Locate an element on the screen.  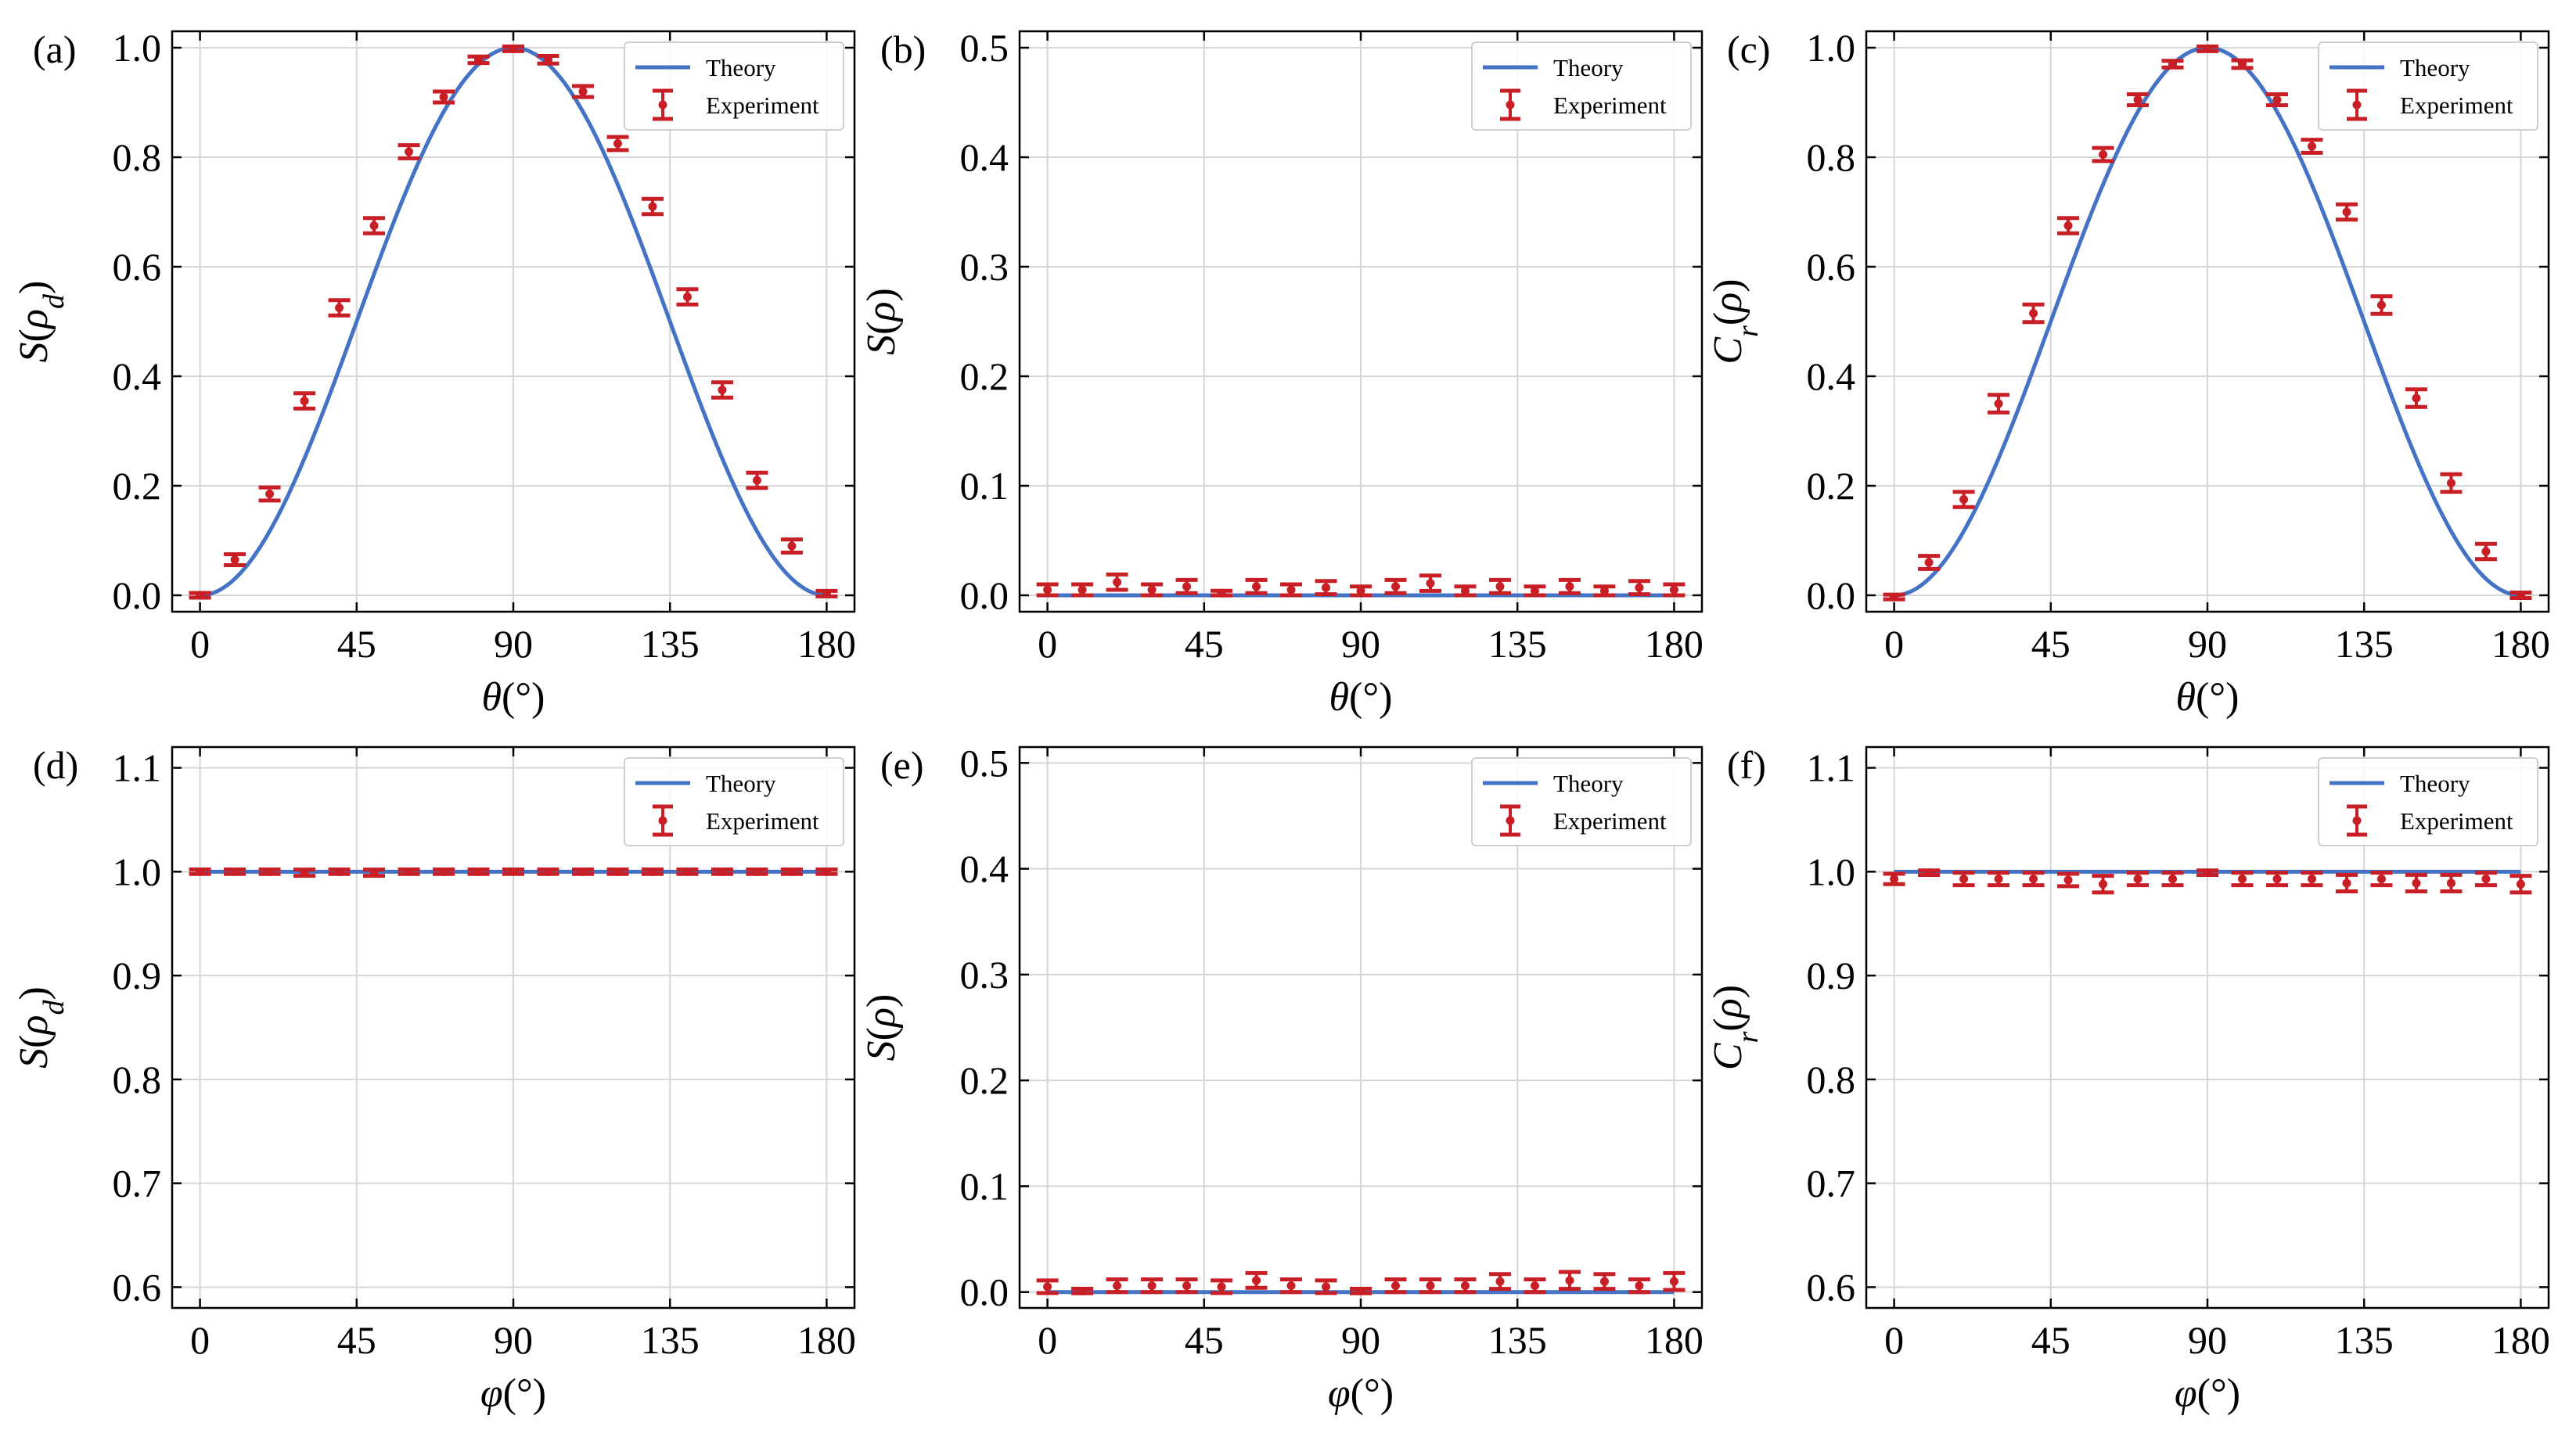
x-tick-label: 90 is located at coordinates (513, 1340).